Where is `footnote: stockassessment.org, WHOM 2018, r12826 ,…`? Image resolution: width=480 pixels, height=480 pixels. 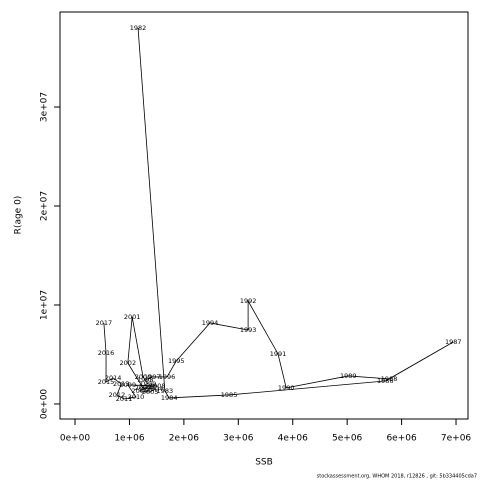
footnote: stockassessment.org, WHOM 2018, r12826 ,… is located at coordinates (397, 477).